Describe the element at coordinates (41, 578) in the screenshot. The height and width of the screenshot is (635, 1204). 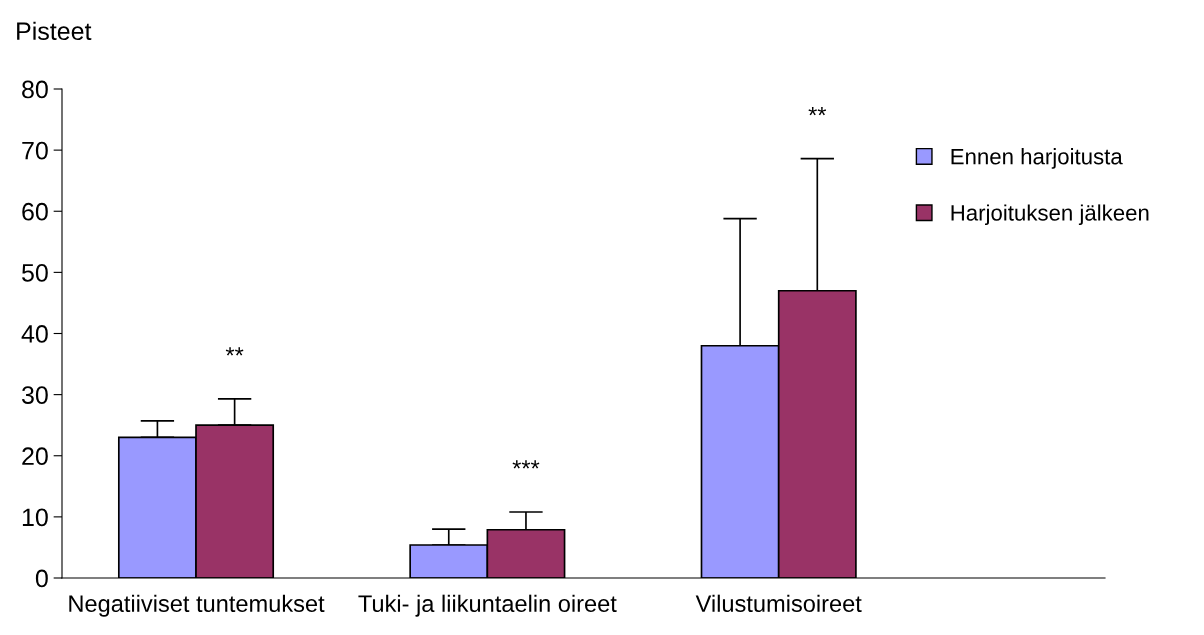
I see `y-tick-label: 0` at that location.